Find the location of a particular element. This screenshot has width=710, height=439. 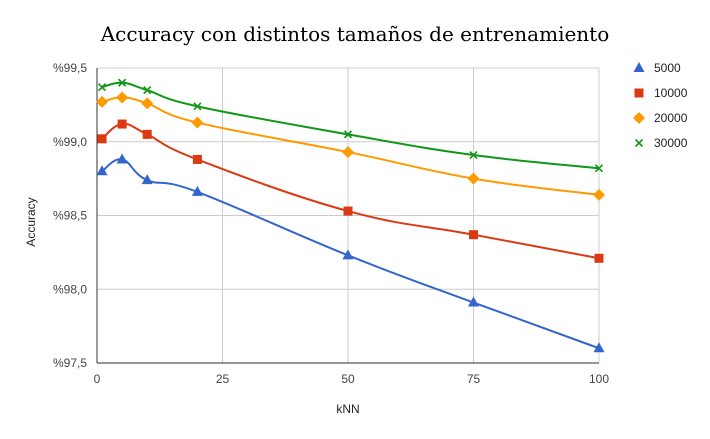

y-tick-label: %99,5 is located at coordinates (70, 68).